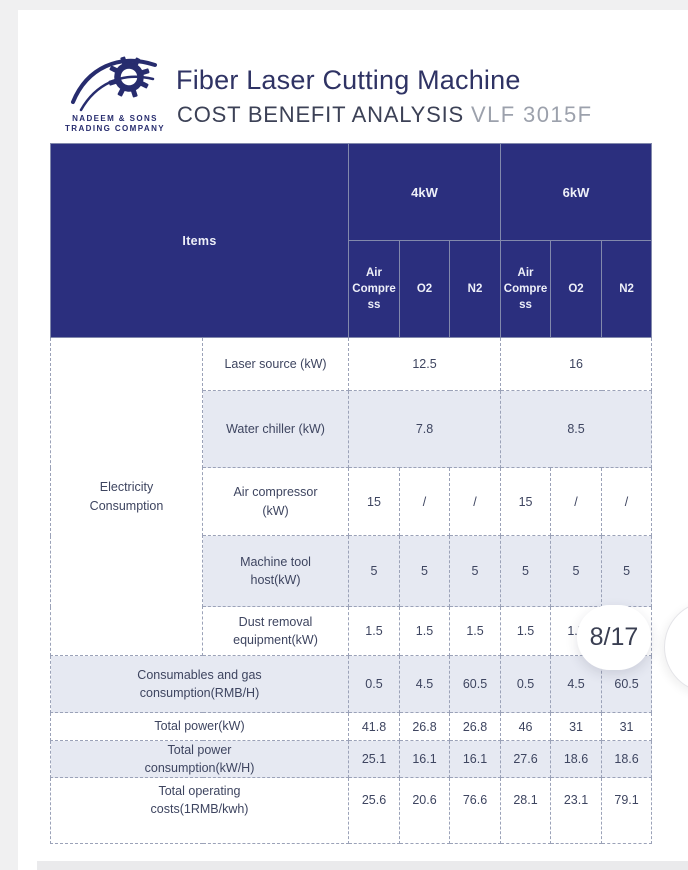 This screenshot has height=870, width=688. Describe the element at coordinates (576, 192) in the screenshot. I see `group-header-6kw: 6kW` at that location.